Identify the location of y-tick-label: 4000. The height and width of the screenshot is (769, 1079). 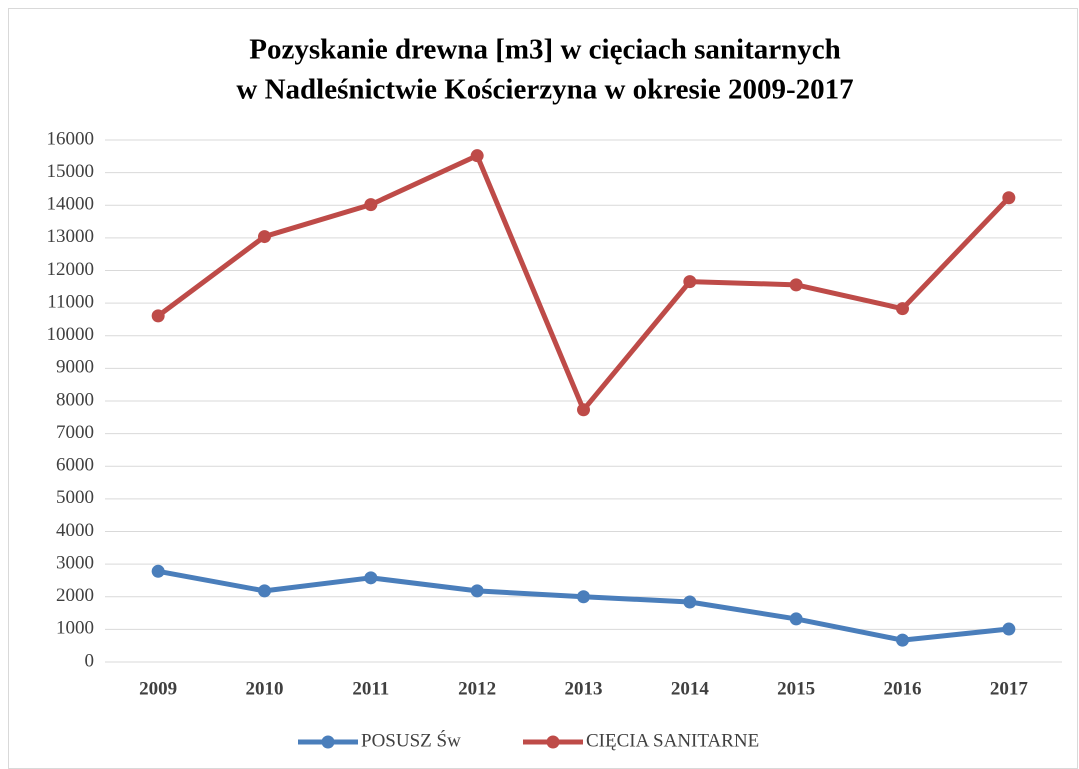
(75, 530).